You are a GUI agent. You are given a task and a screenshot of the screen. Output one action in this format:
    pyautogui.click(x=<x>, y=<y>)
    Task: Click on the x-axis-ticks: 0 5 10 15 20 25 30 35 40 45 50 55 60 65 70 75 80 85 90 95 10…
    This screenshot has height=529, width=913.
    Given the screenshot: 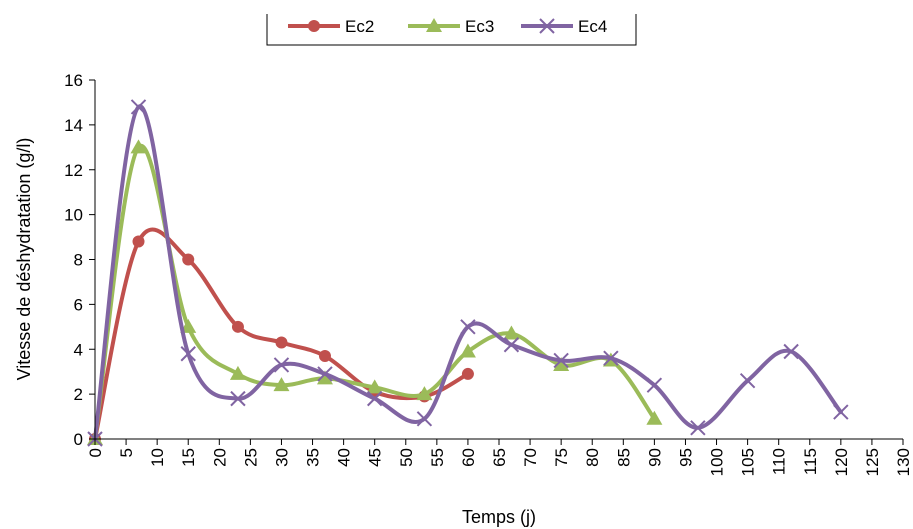 What is the action you would take?
    pyautogui.click(x=499, y=457)
    